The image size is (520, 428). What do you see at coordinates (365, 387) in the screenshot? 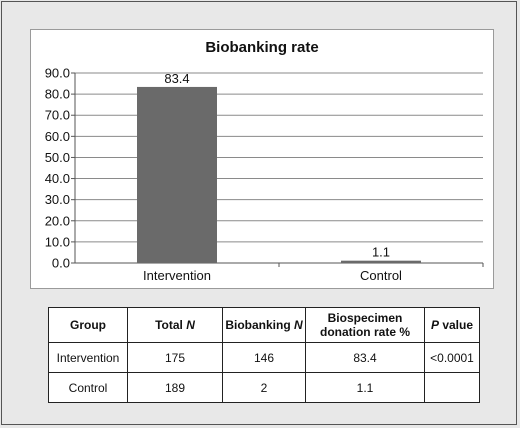
I see `cell-donation-rate: 1.1` at bounding box center [365, 387].